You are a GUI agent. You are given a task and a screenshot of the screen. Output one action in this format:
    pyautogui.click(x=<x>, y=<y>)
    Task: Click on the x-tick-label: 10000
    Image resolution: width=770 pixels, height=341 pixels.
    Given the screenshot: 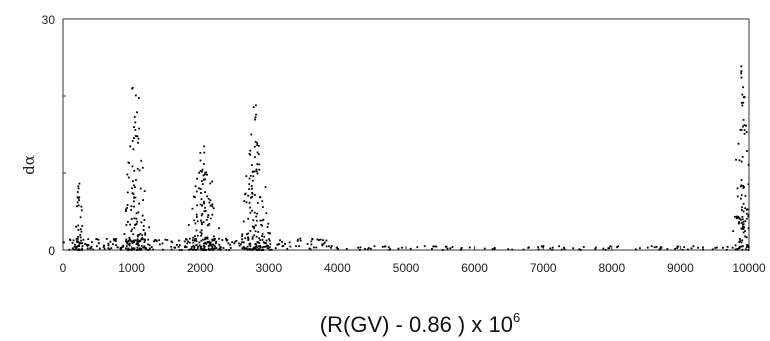 What is the action you would take?
    pyautogui.click(x=749, y=268)
    